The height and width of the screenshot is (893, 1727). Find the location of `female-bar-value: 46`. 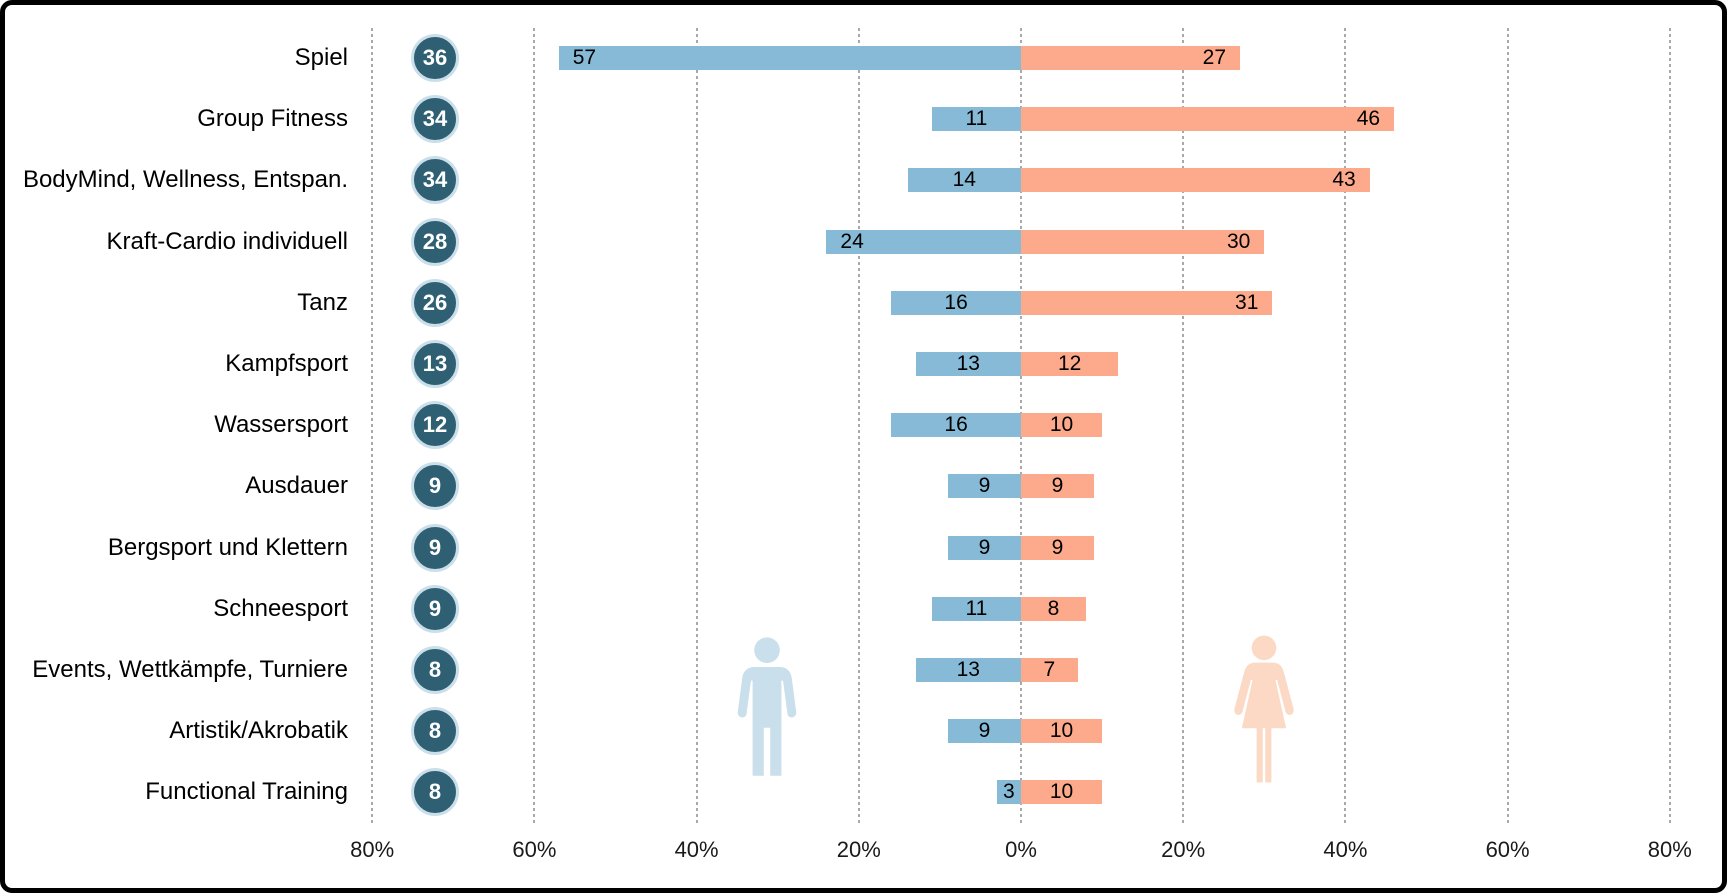

female-bar-value: 46 is located at coordinates (1368, 119).